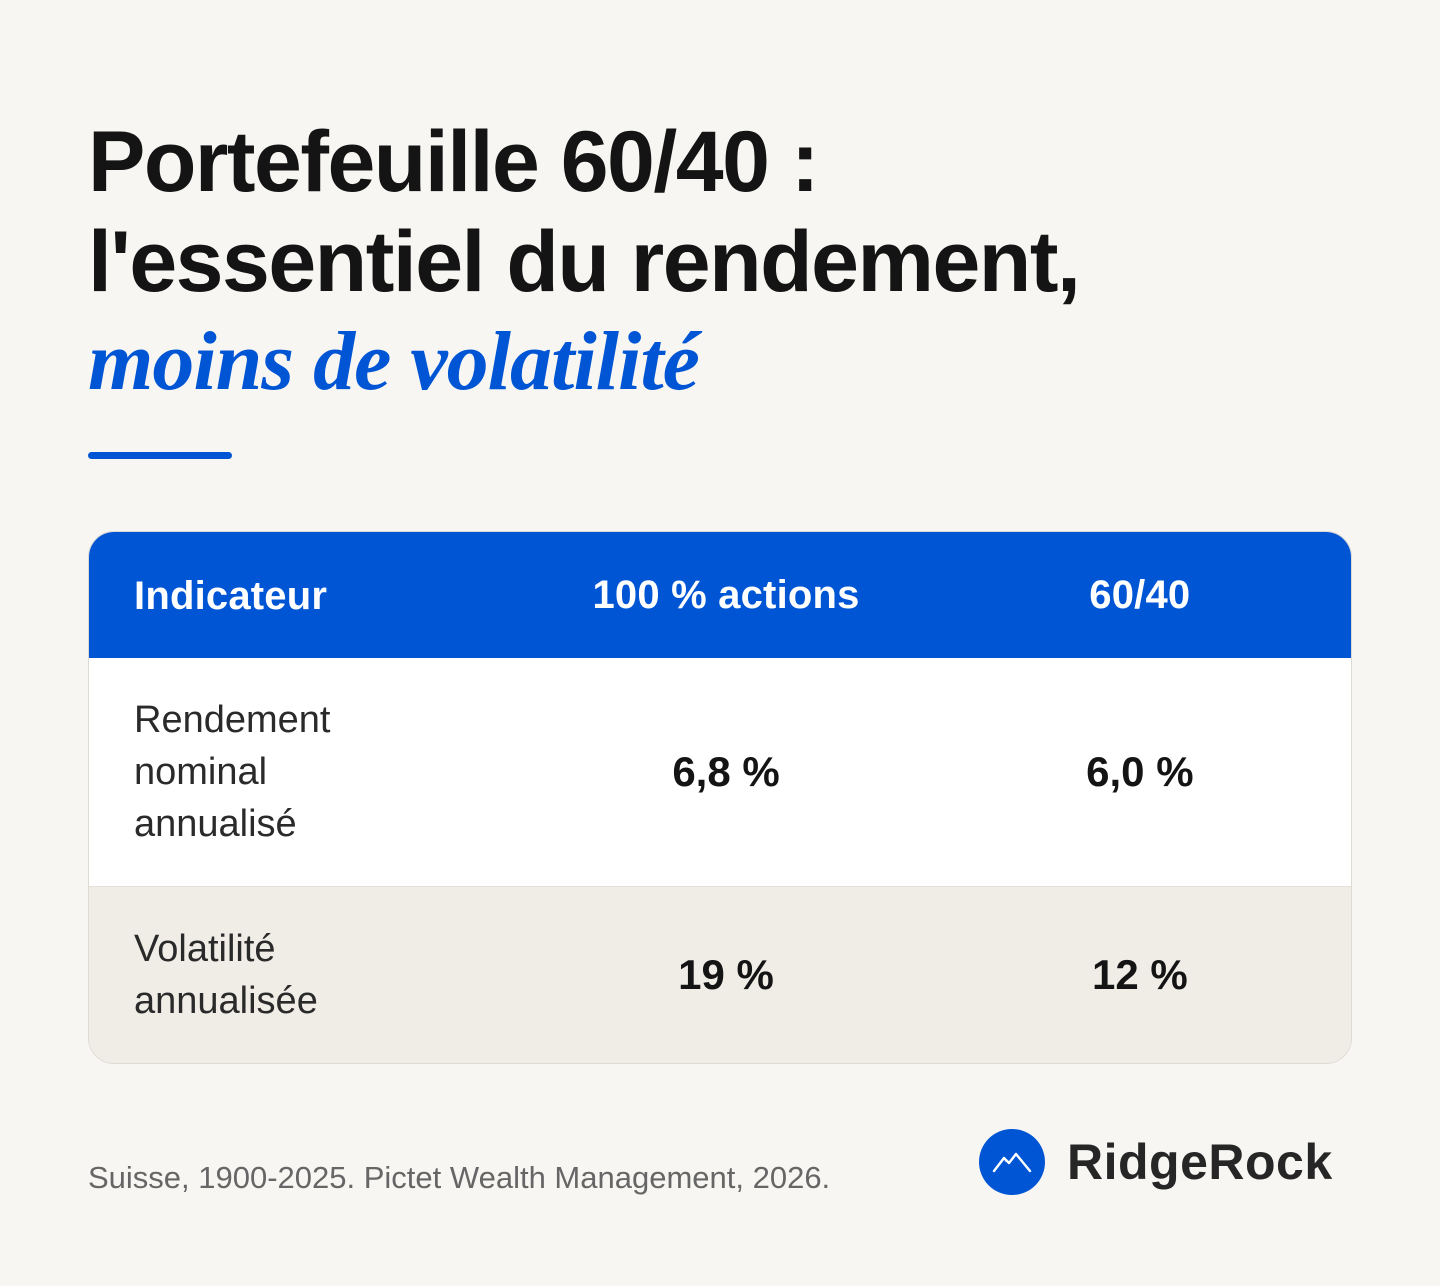 This screenshot has width=1440, height=1286. I want to click on header-sixty-forty: 60/40, so click(1140, 594).